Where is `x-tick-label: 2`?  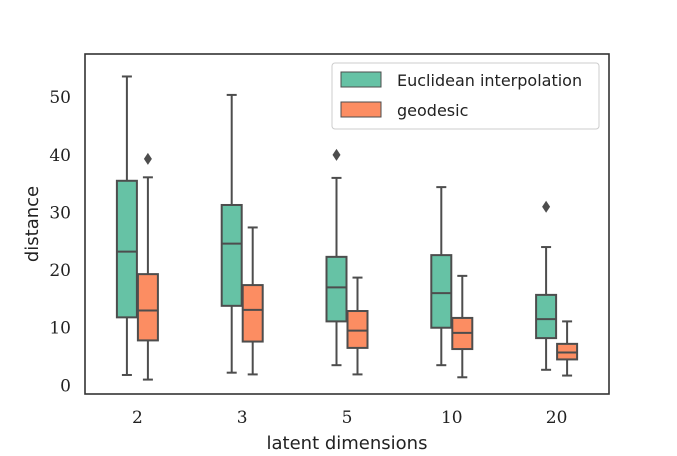
x-tick-label: 2 is located at coordinates (137, 418).